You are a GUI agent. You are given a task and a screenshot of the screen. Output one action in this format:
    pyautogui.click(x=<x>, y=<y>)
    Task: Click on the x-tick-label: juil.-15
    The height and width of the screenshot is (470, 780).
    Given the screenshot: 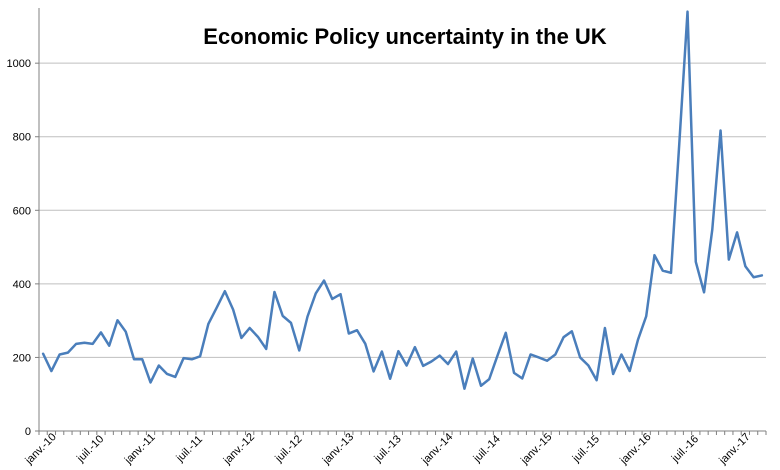 What is the action you would take?
    pyautogui.click(x=586, y=449)
    